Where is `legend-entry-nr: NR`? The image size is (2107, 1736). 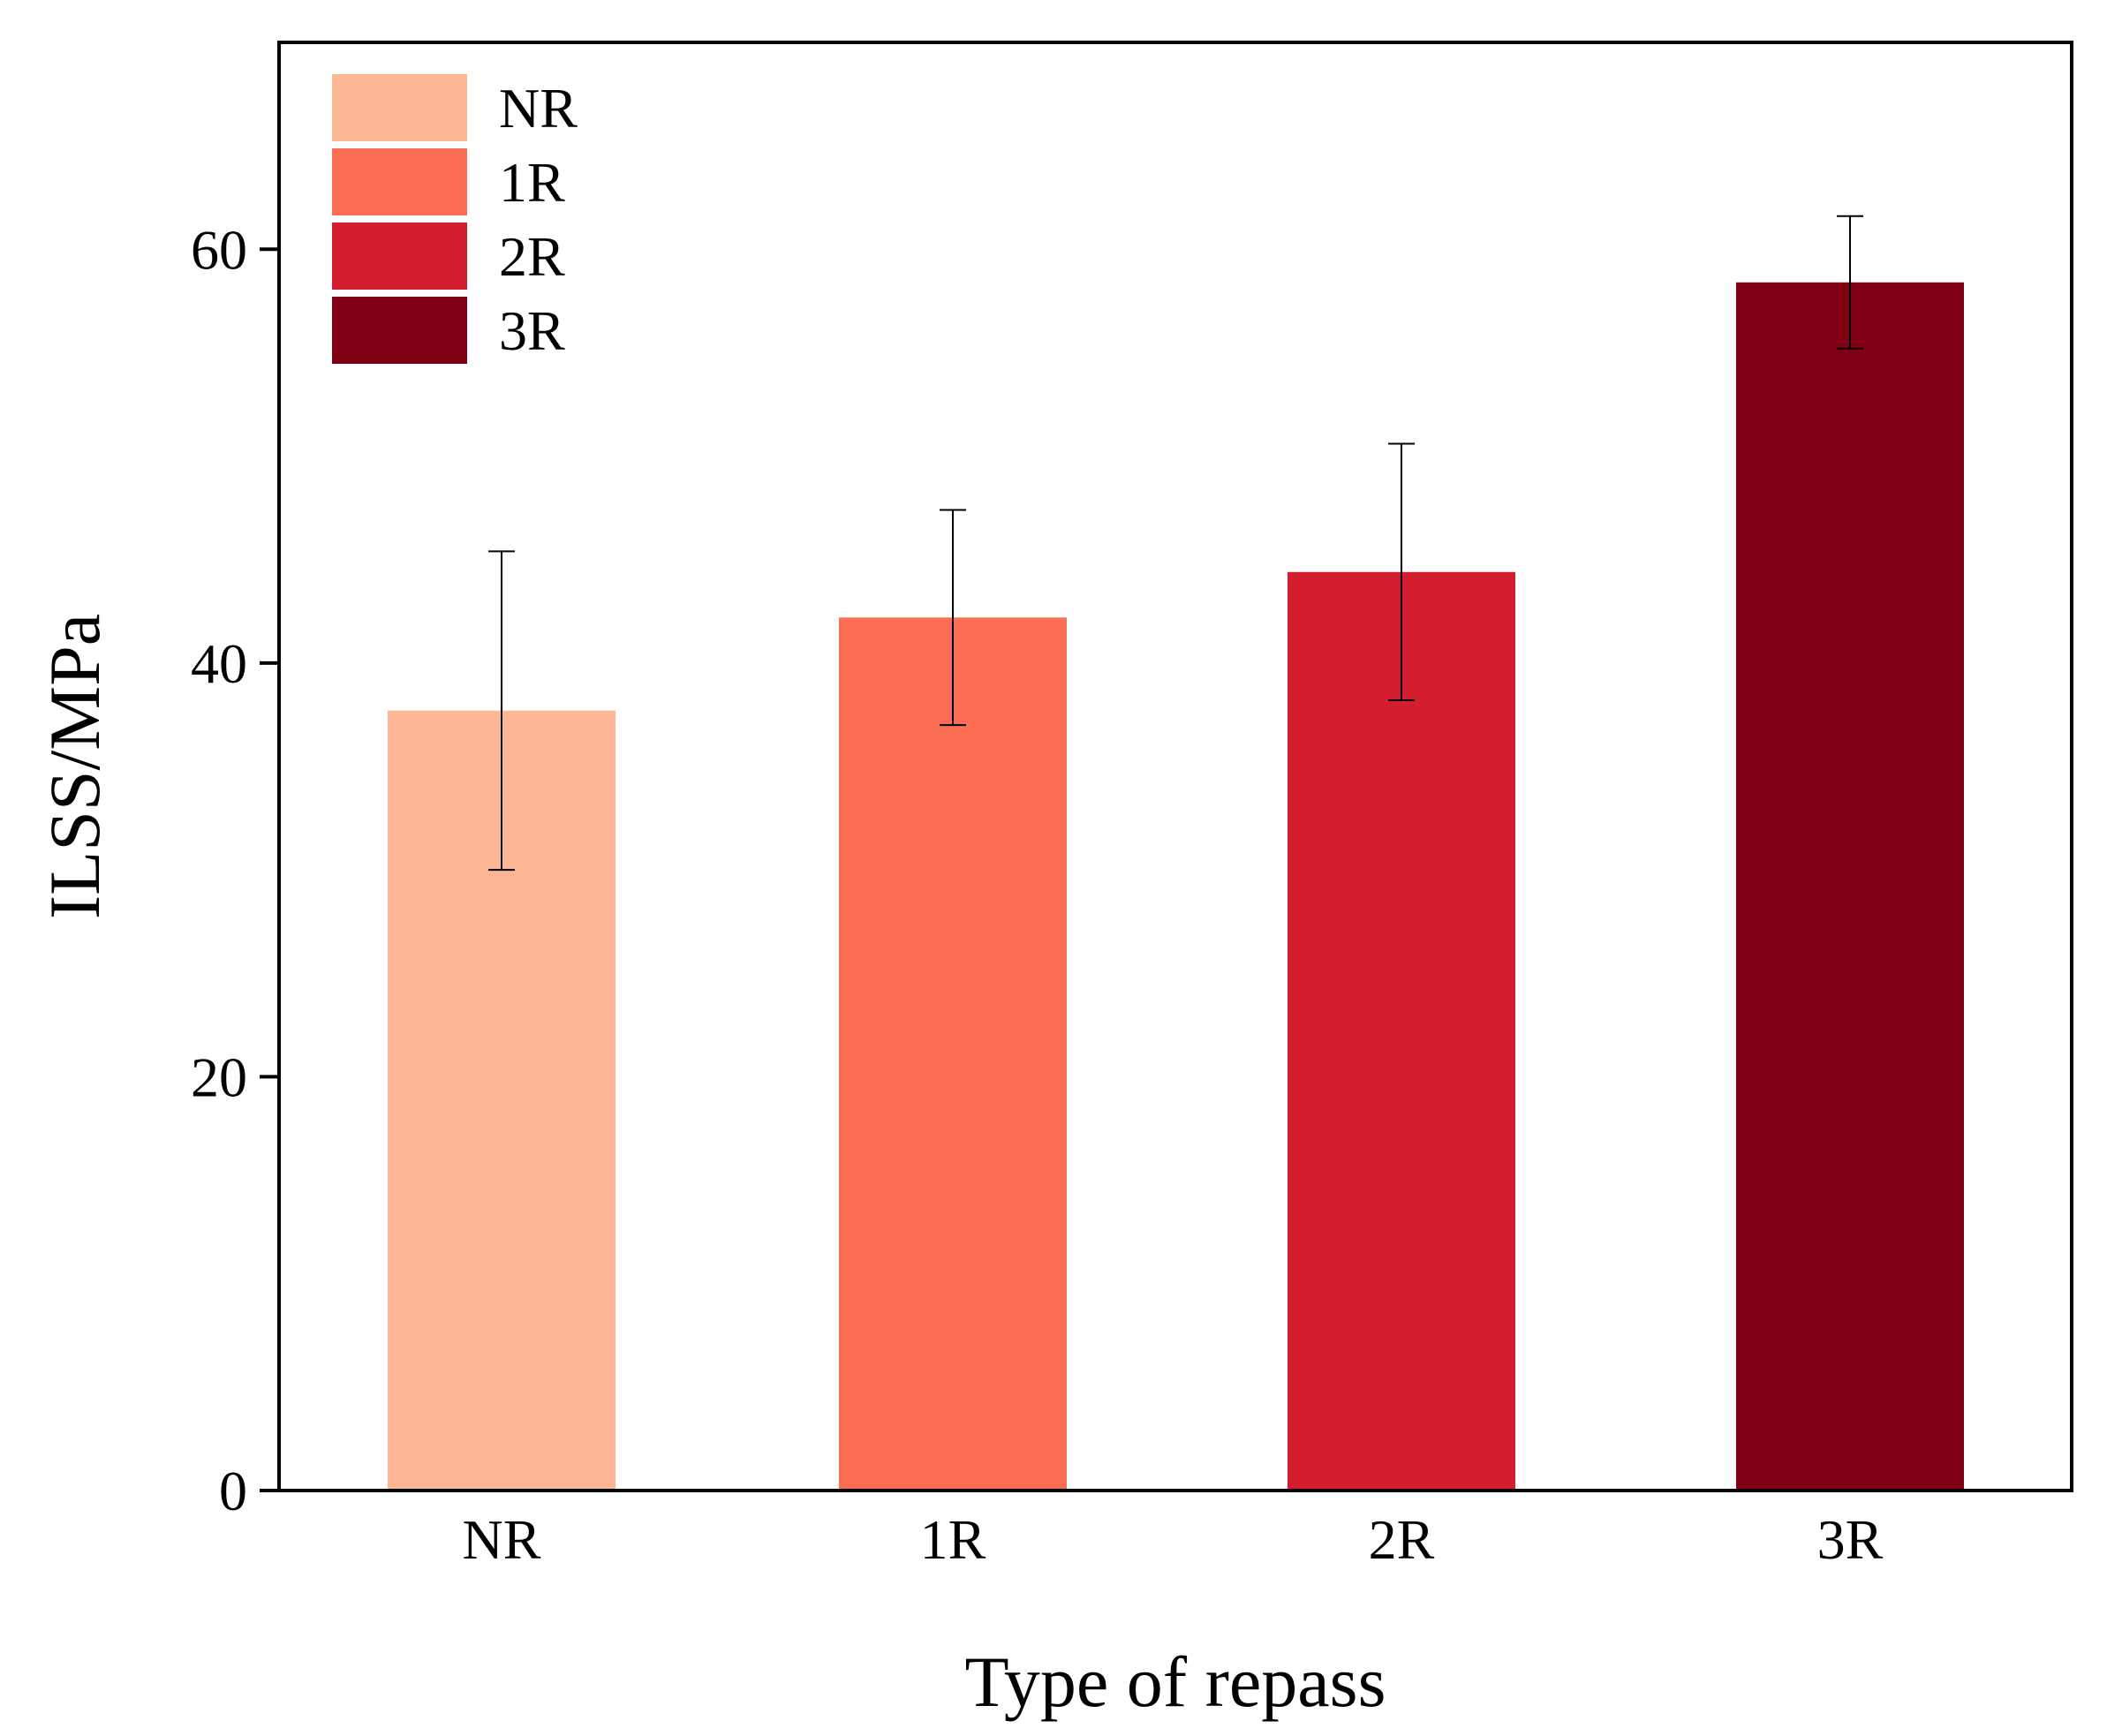 legend-entry-nr: NR is located at coordinates (455, 107).